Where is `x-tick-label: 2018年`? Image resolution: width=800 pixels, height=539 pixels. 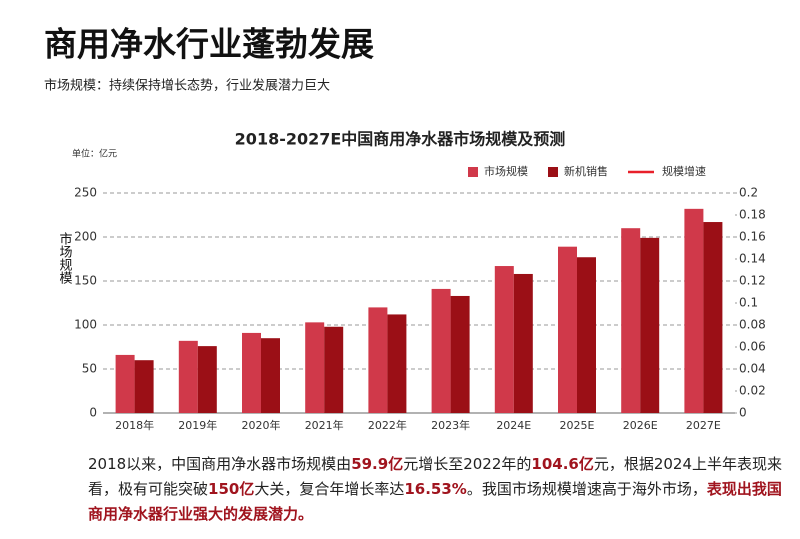 x-tick-label: 2018年 is located at coordinates (134, 425).